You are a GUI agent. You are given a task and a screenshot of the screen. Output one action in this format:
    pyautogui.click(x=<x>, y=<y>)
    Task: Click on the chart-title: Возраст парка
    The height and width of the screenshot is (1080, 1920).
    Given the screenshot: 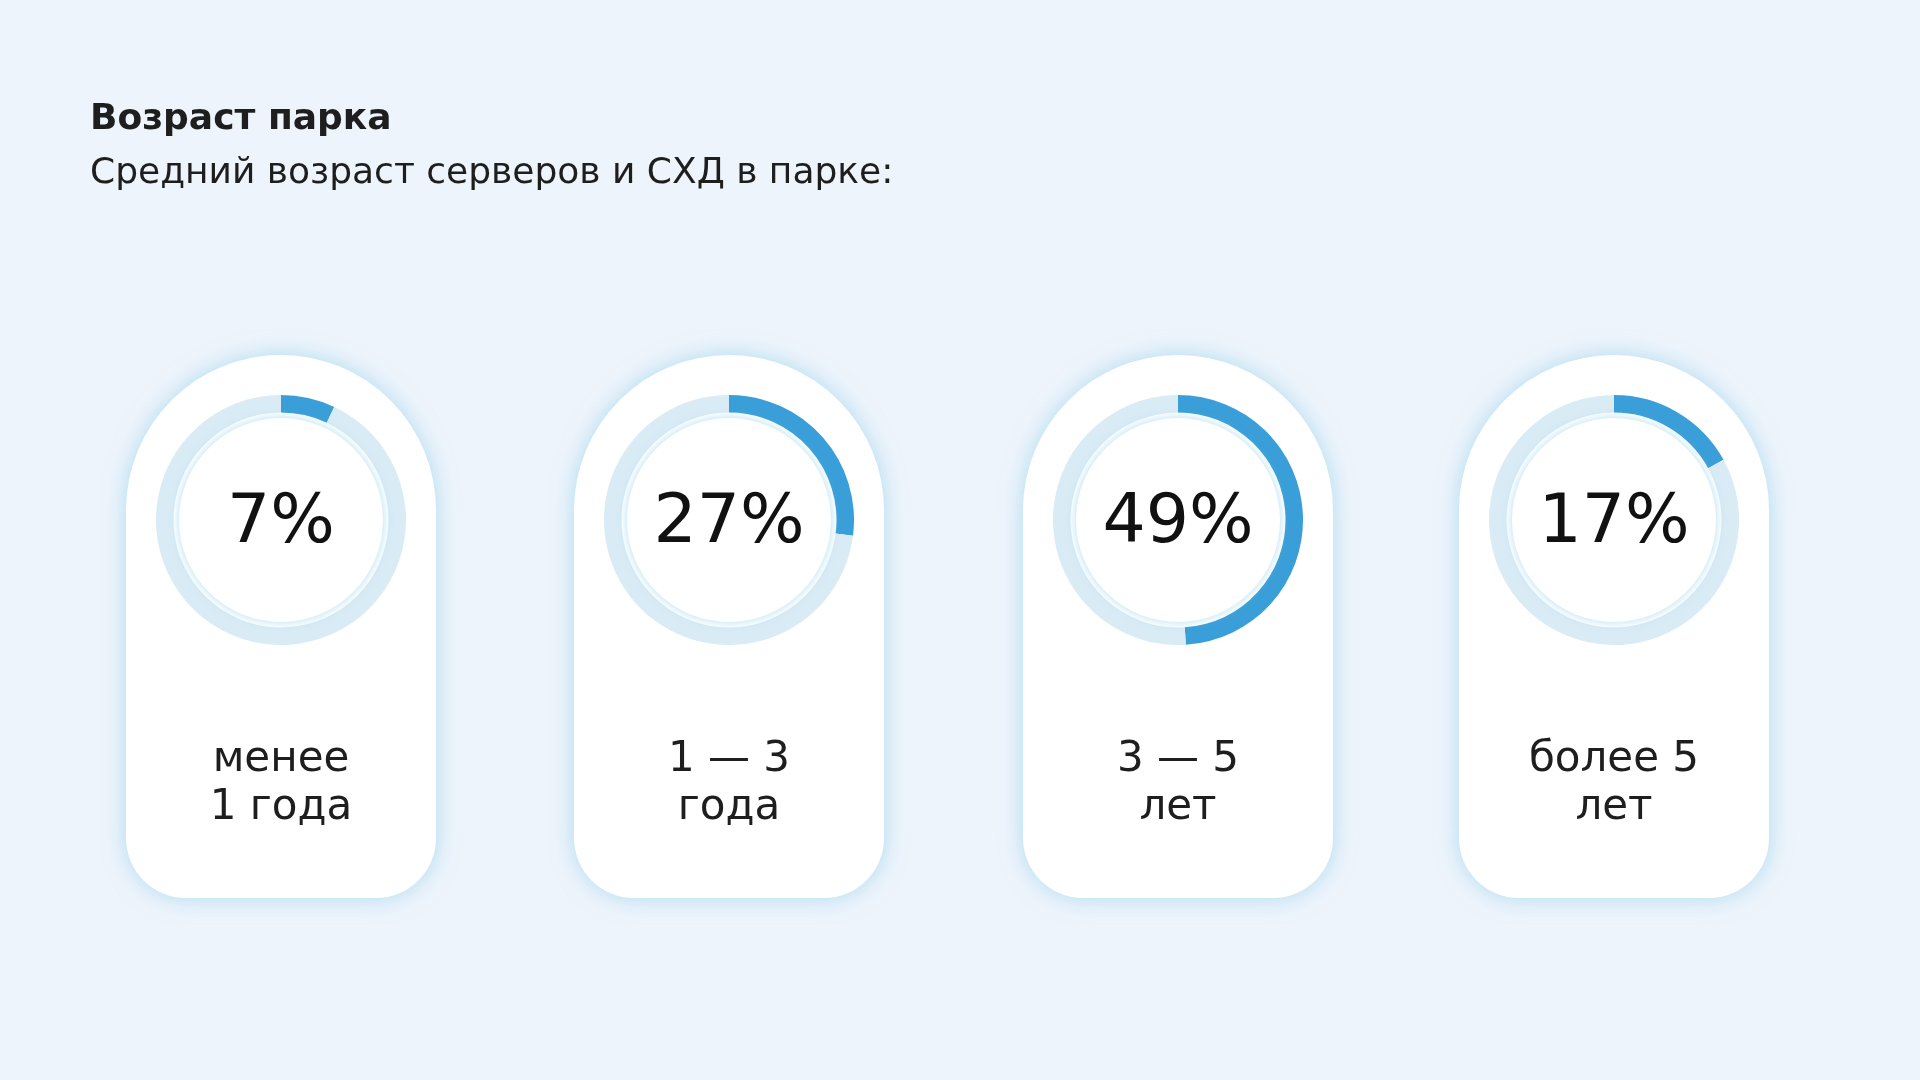 What is the action you would take?
    pyautogui.click(x=241, y=116)
    